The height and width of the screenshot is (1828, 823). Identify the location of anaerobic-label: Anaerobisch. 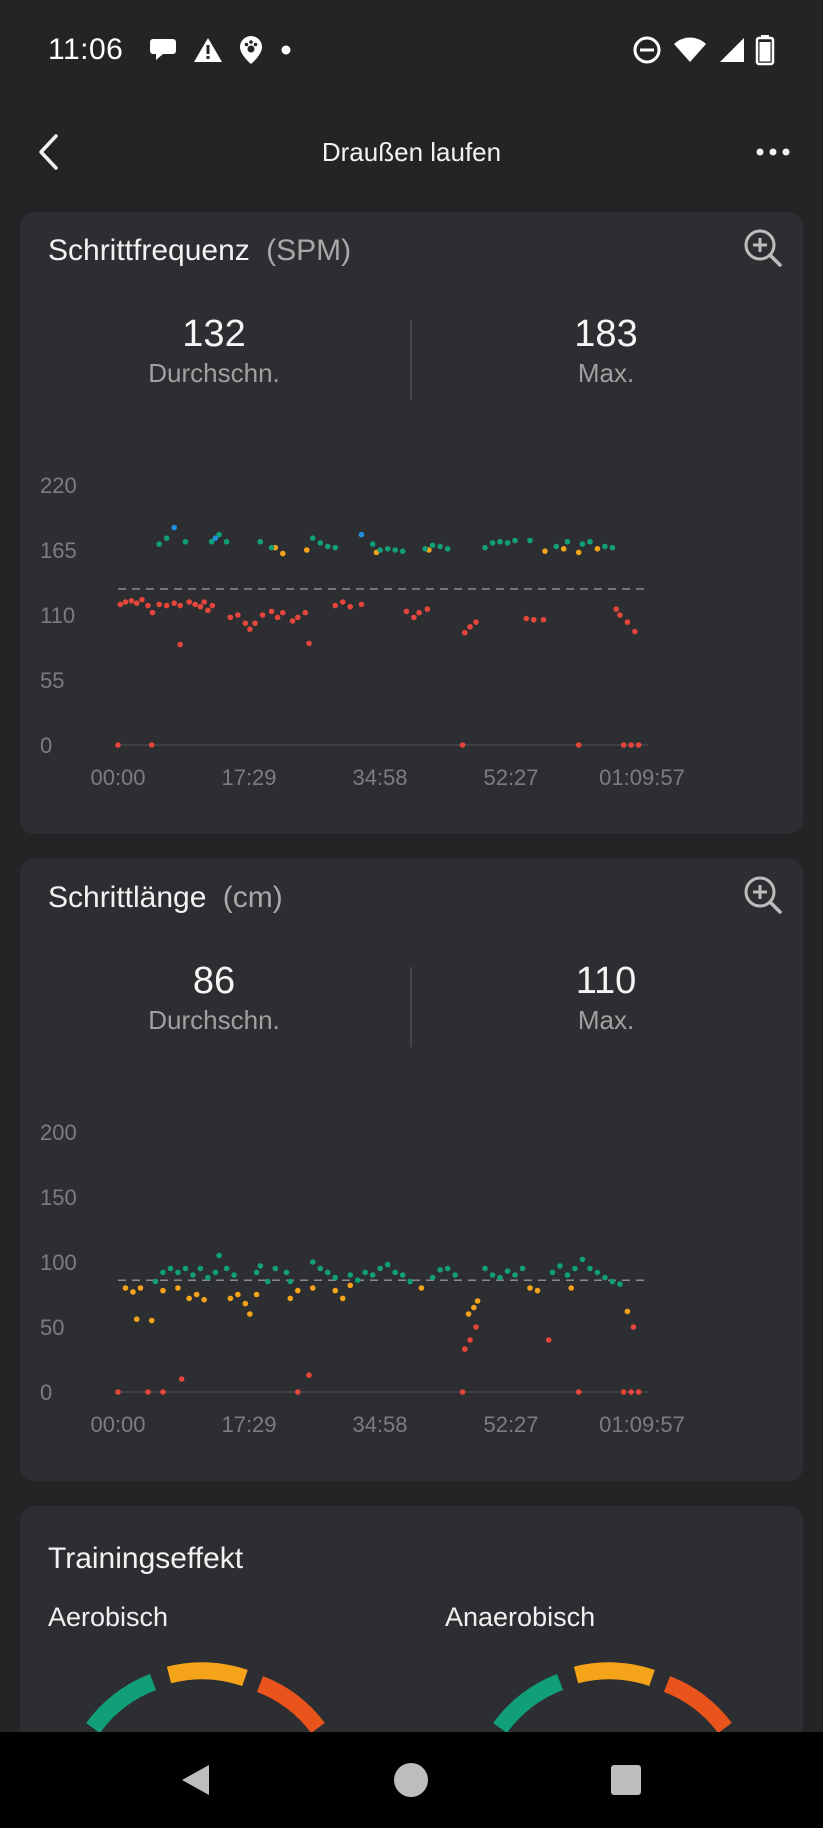
(520, 1617).